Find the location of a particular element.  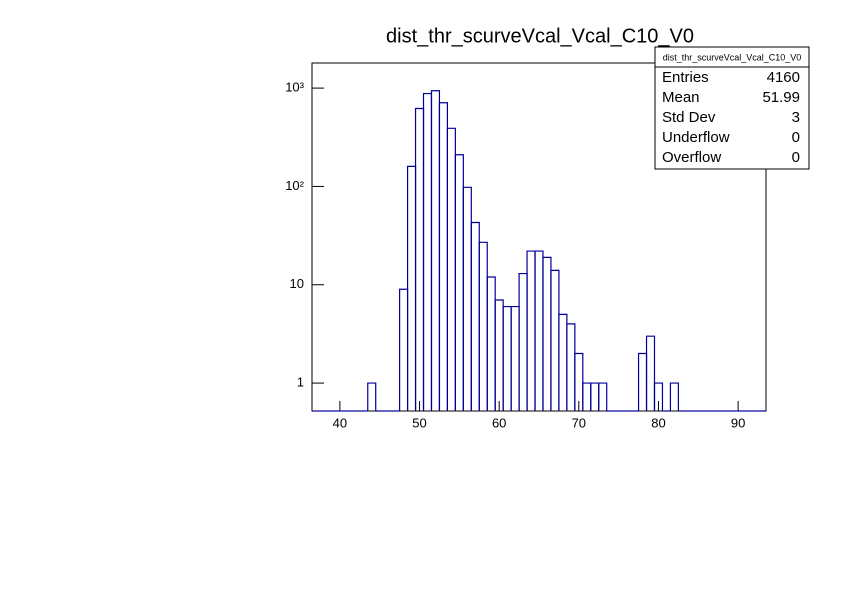

x-tick-label: 40 is located at coordinates (340, 422).